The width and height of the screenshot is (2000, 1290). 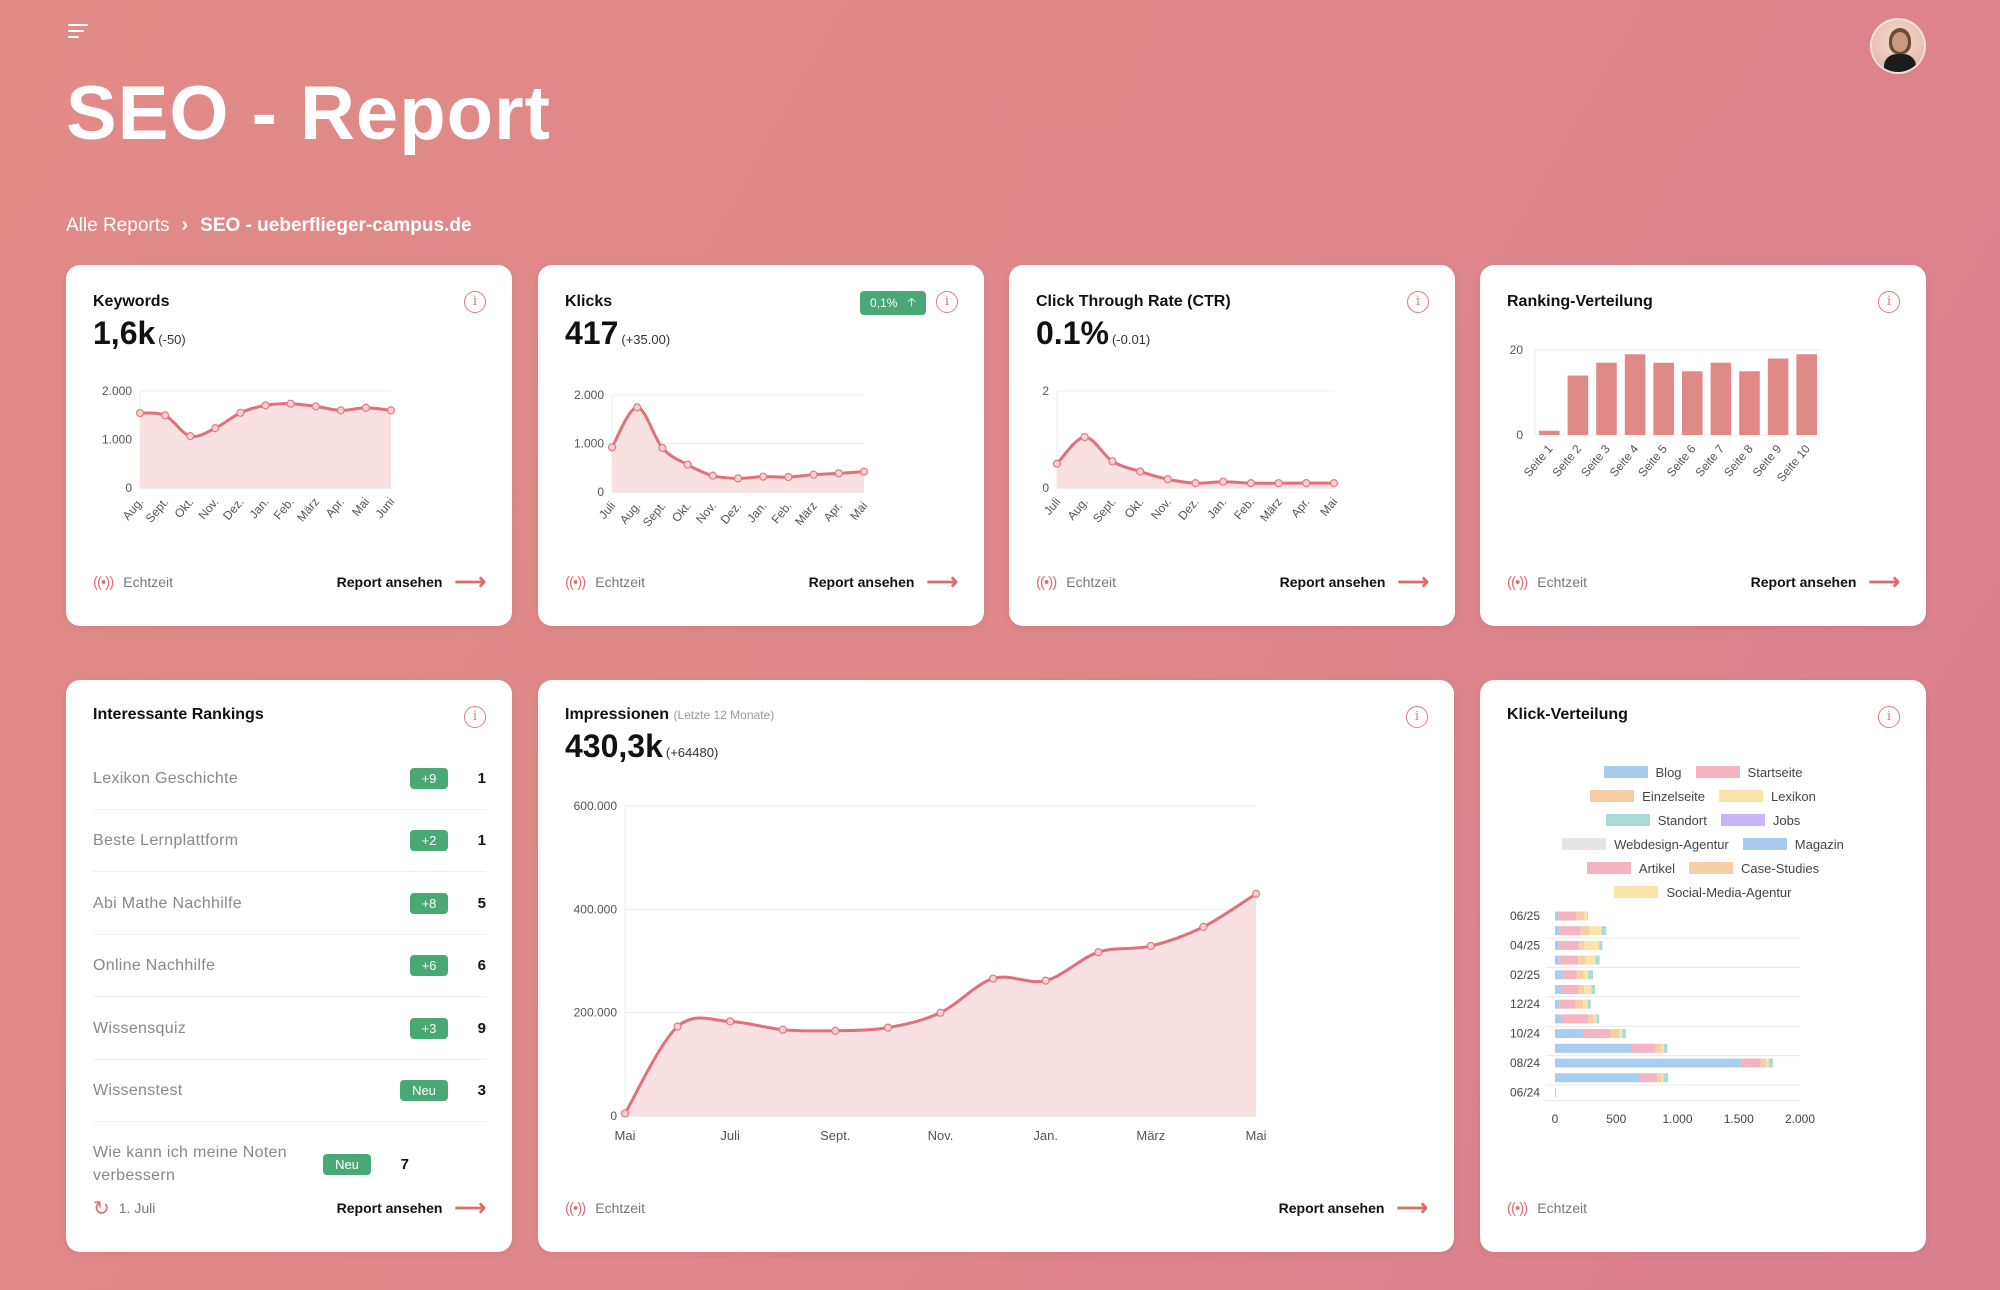 I want to click on legend-item: Social-Media-Agentur, so click(x=1703, y=892).